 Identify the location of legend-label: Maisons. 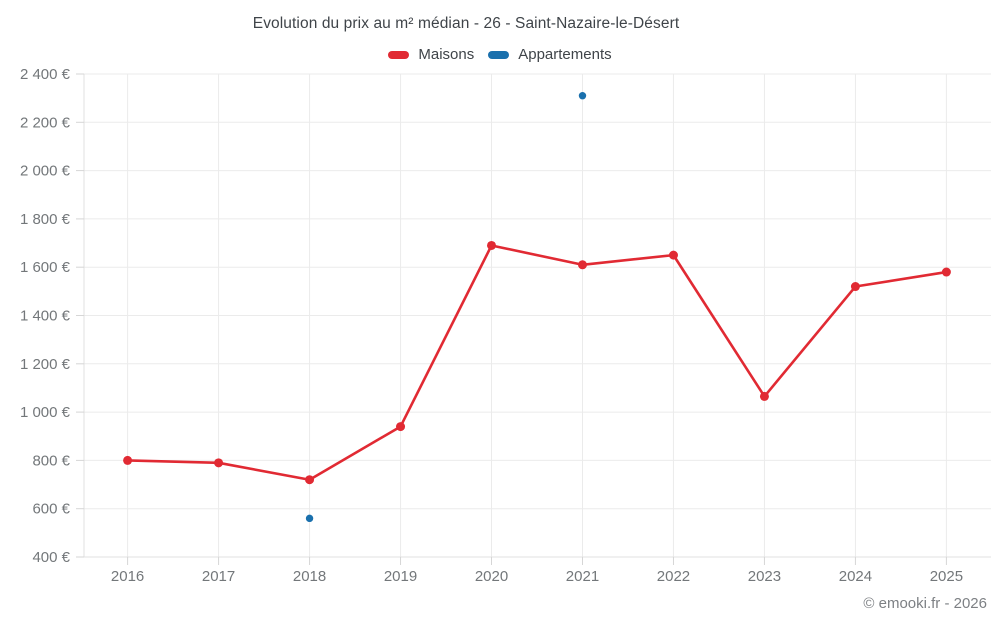
(446, 54).